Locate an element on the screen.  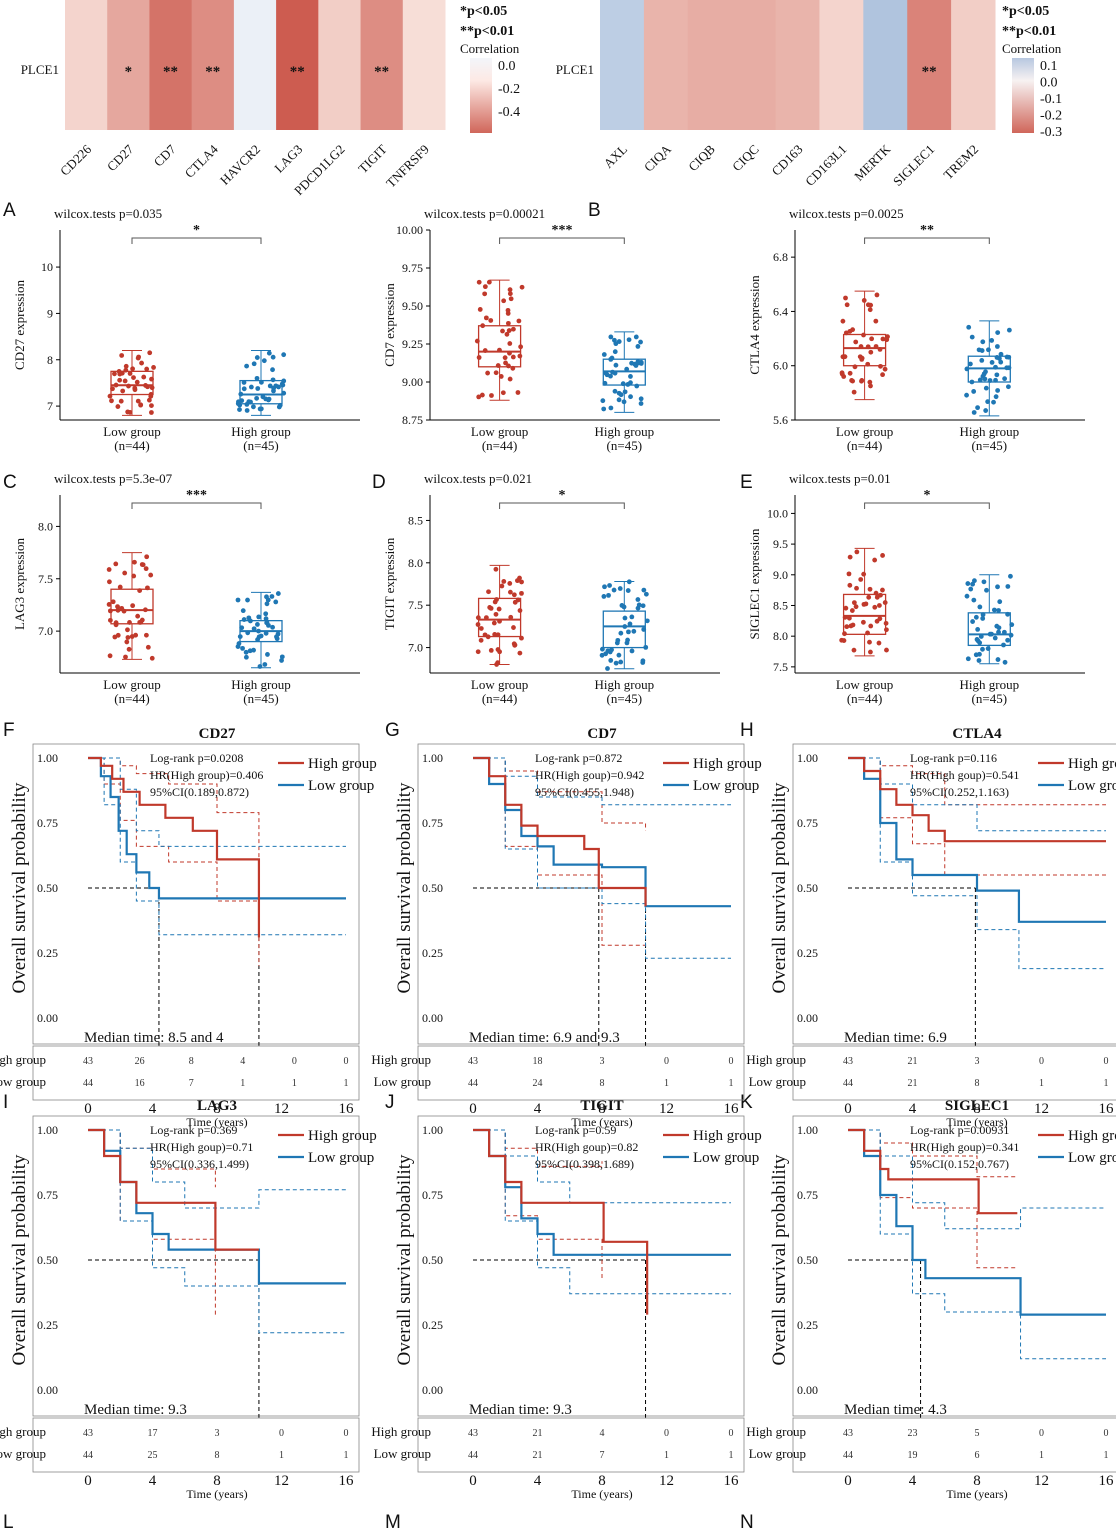
y-tick-label: 9.25 is located at coordinates (412, 344).